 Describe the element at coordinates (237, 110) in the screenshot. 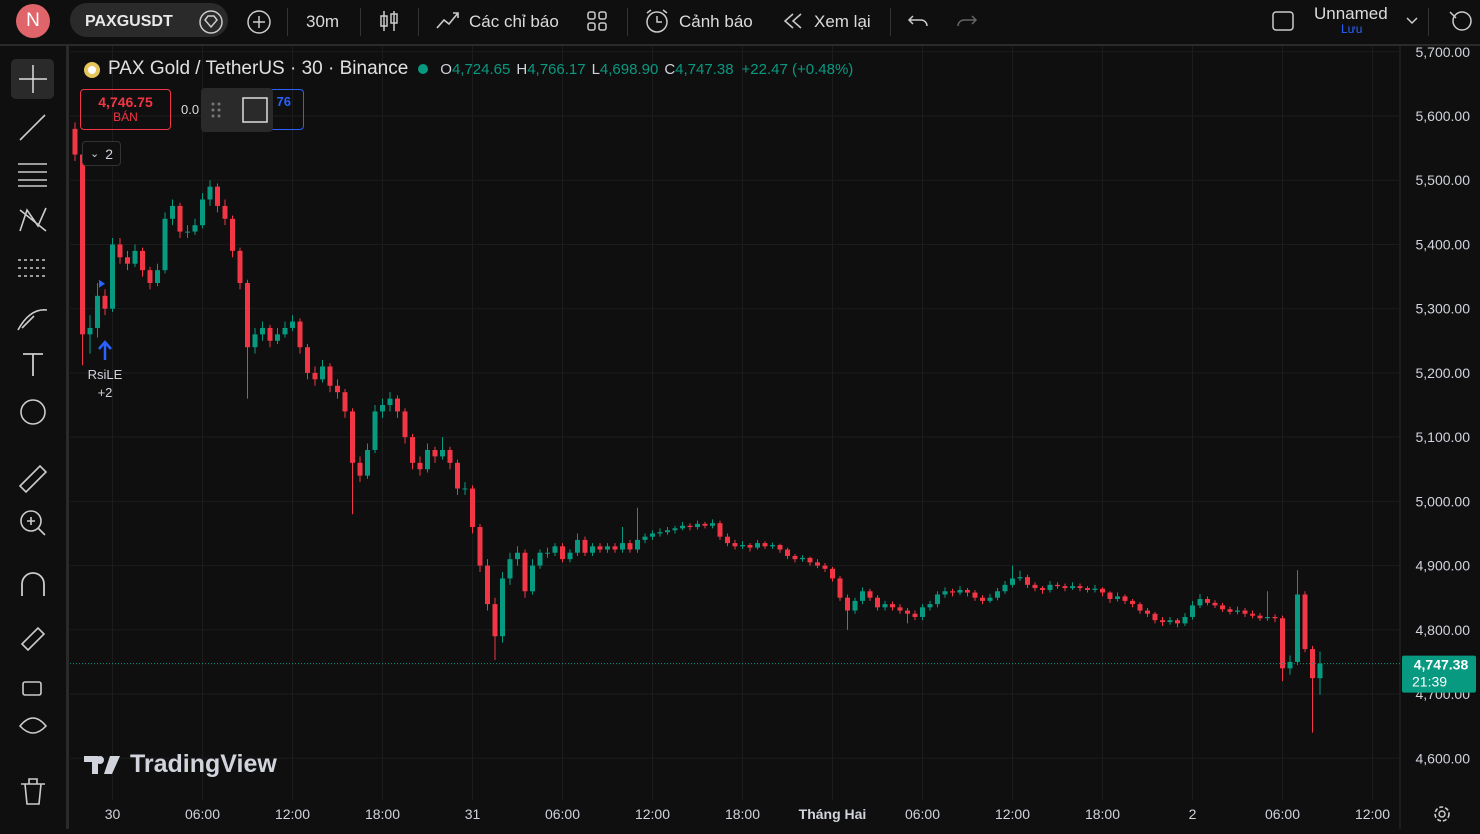

I see `floating-toolbar` at that location.